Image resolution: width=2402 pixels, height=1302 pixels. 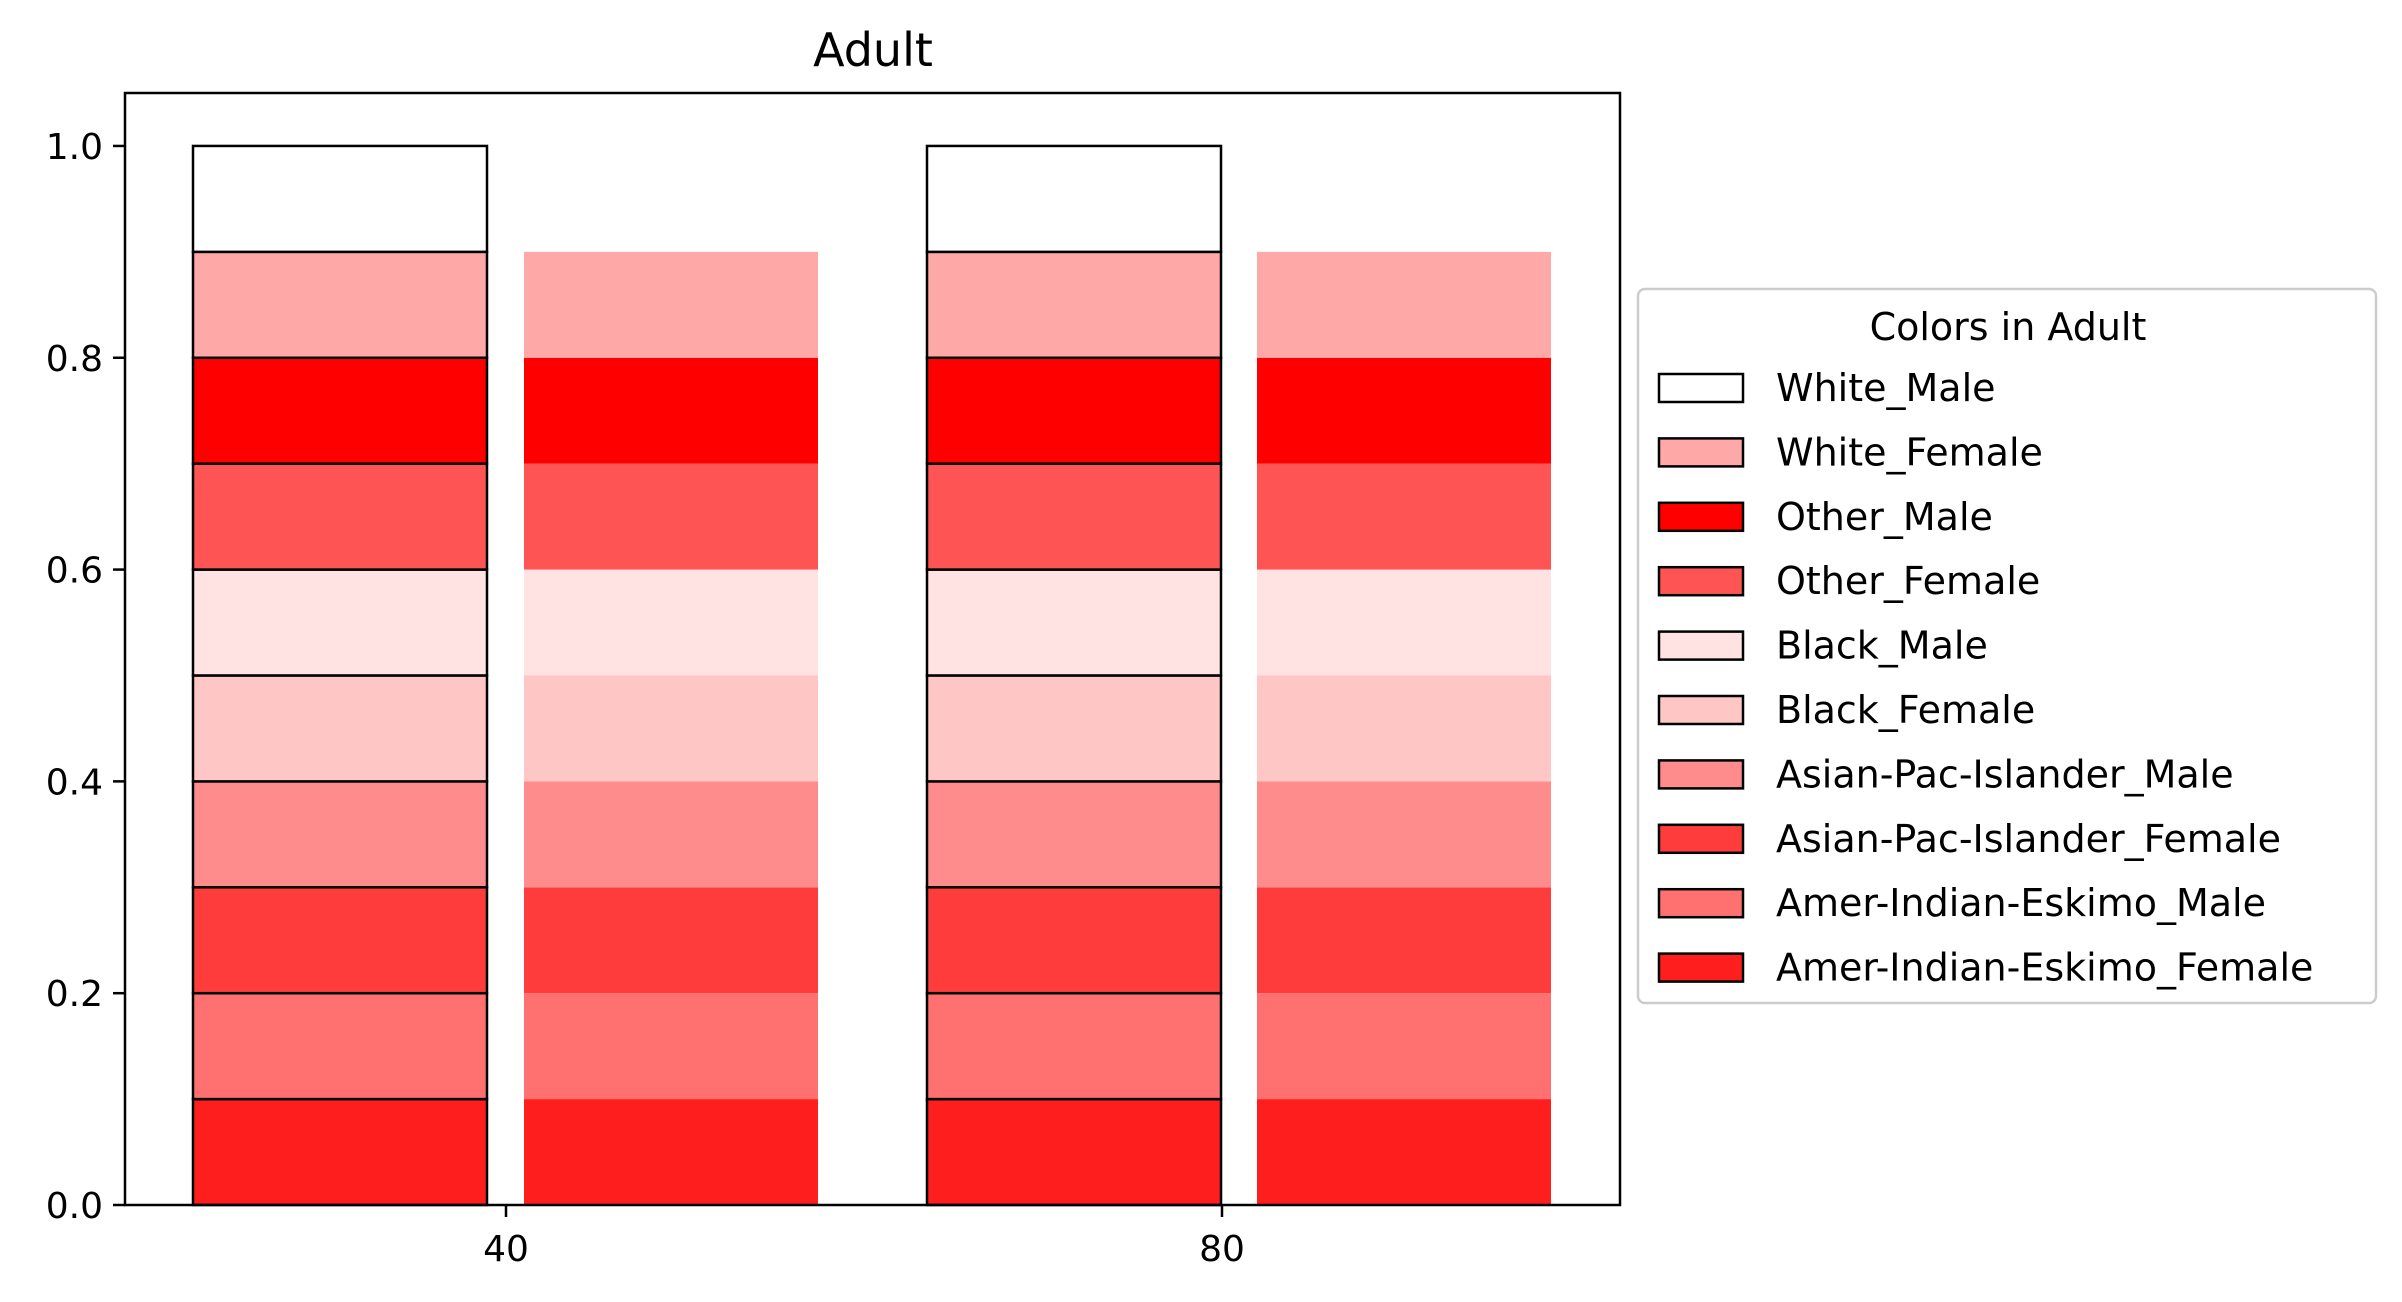 What do you see at coordinates (2005, 774) in the screenshot?
I see `legend-label-asian-pac-islander_male: Asian-Pac-Islander_Male` at bounding box center [2005, 774].